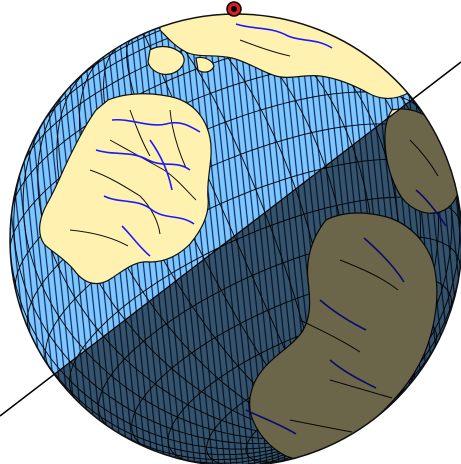 The image size is (461, 464). Describe the element at coordinates (205, 64) in the screenshot. I see `landmass-caribbean-islands` at that location.